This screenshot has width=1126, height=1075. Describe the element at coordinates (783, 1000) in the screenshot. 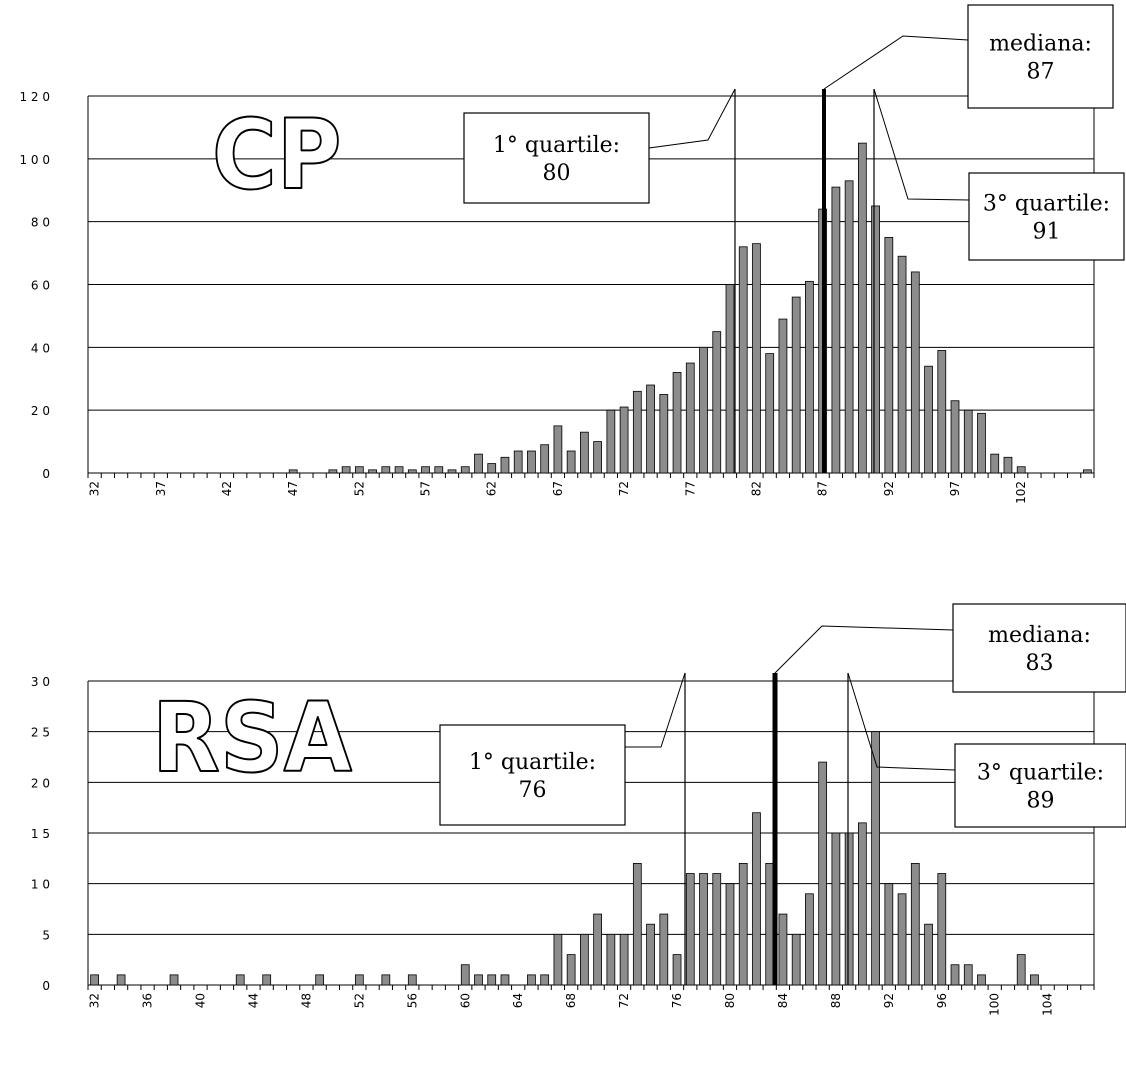

I see `x-tick-label: 84` at that location.